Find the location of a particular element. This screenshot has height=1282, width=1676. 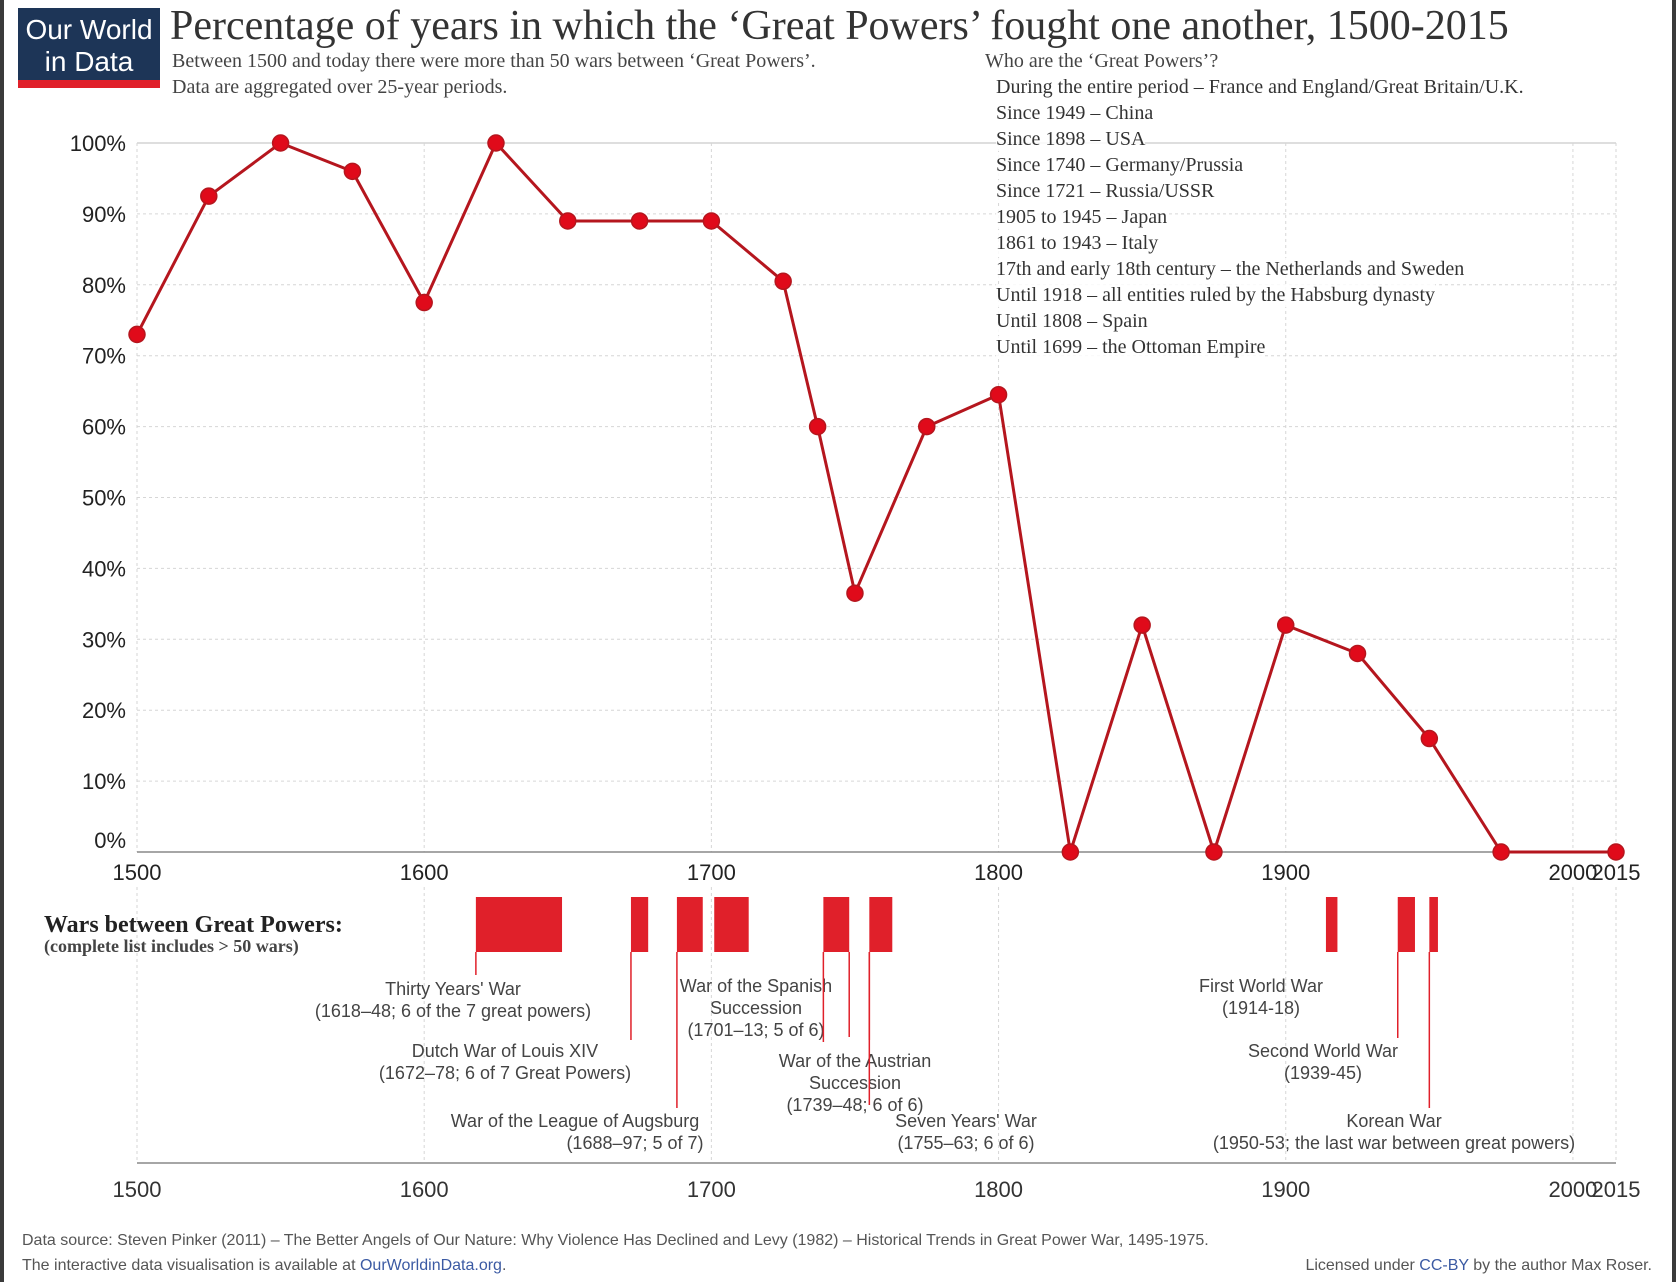

x-tick-label-bottom: 1900 is located at coordinates (1285, 1189).